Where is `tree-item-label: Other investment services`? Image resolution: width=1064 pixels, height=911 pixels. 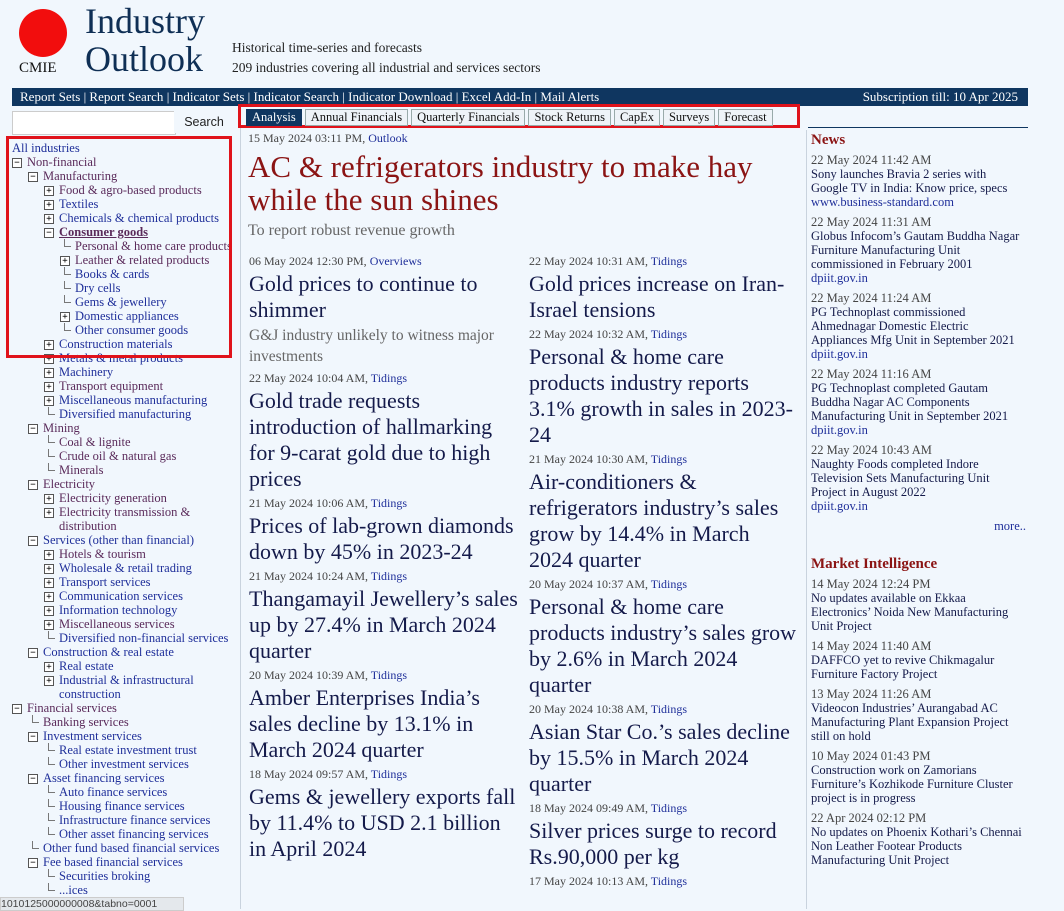 tree-item-label: Other investment services is located at coordinates (124, 764).